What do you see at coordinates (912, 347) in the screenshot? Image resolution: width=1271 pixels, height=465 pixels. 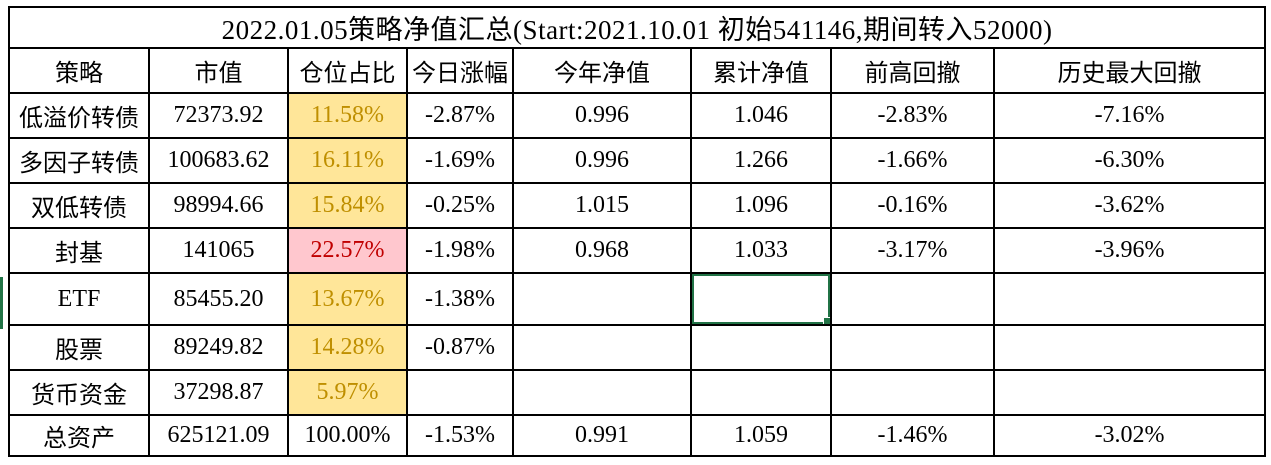 I see `cell-r5c6` at bounding box center [912, 347].